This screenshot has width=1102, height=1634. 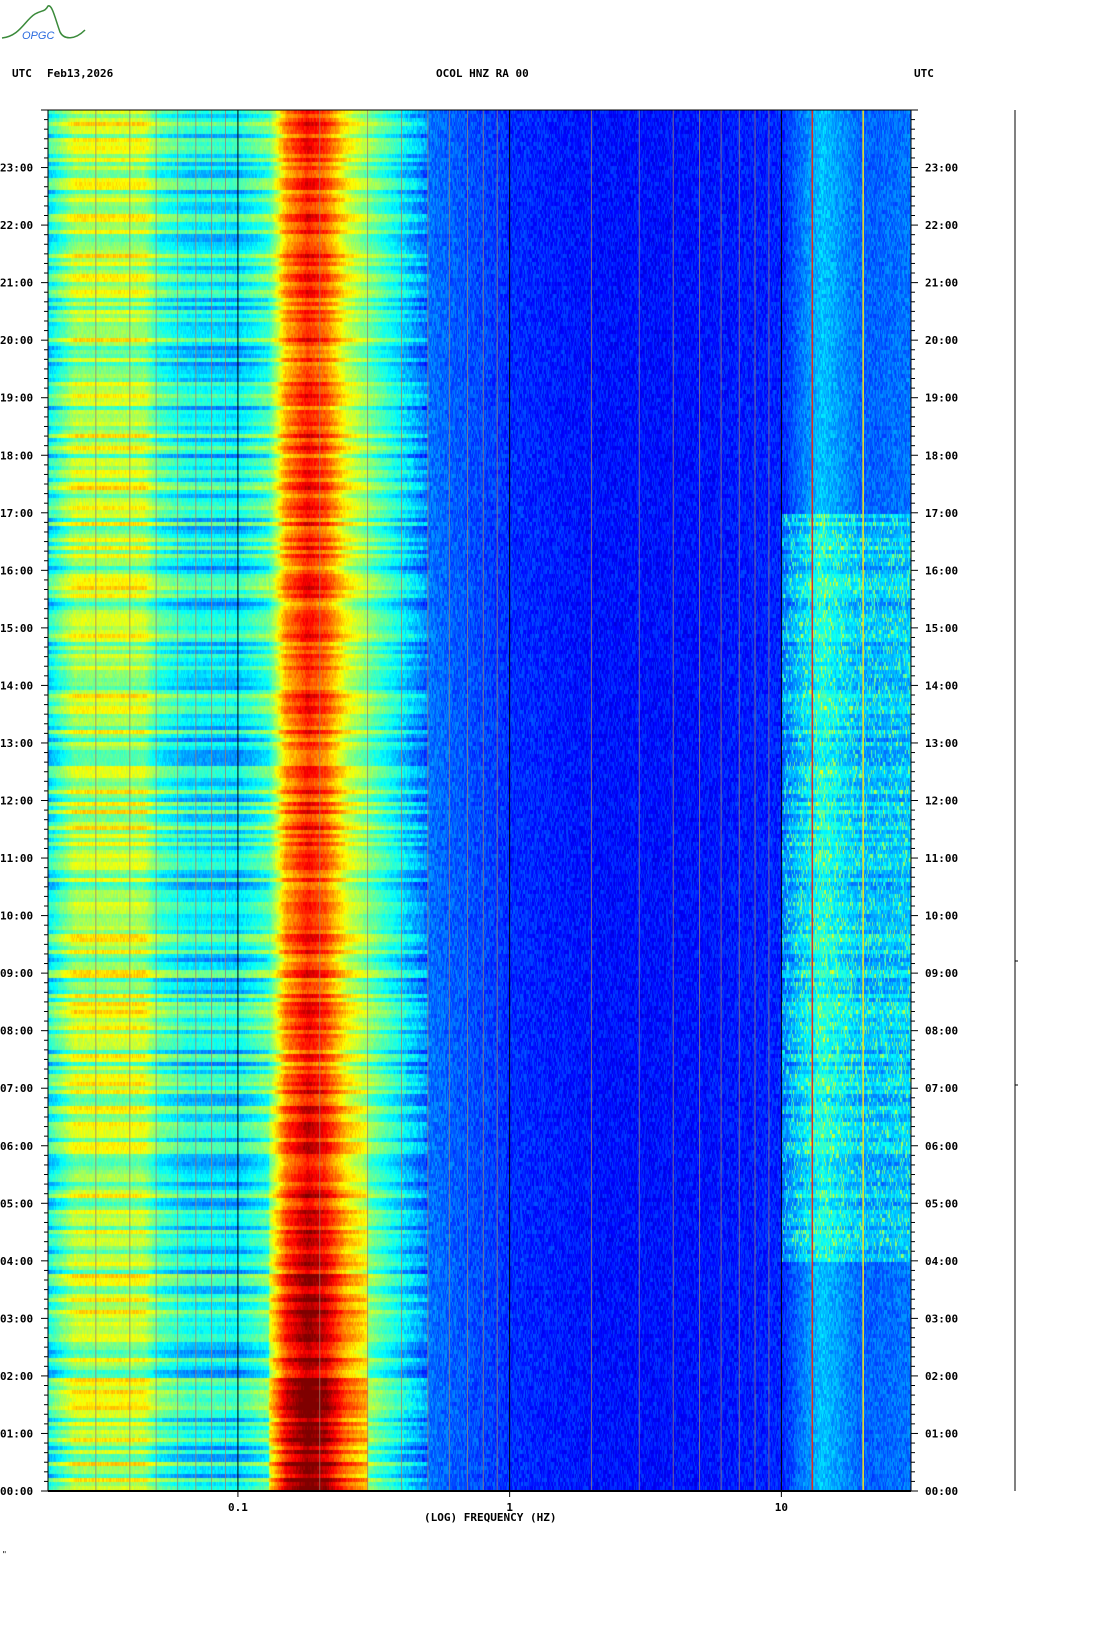 What do you see at coordinates (509, 1507) in the screenshot?
I see `x-tick-label: 1` at bounding box center [509, 1507].